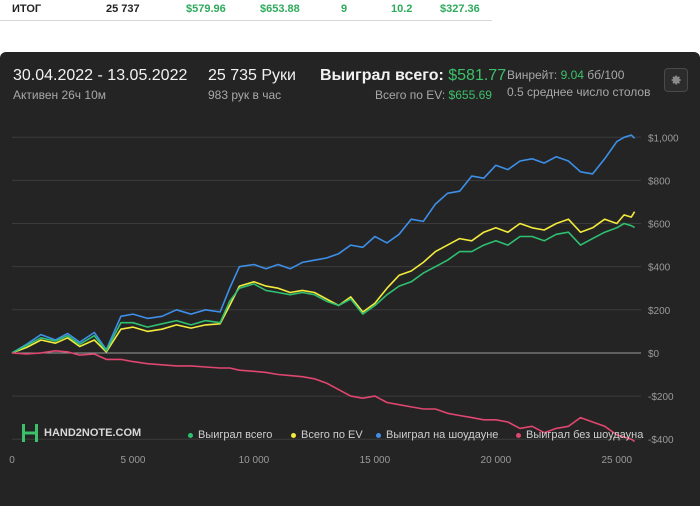 The width and height of the screenshot is (700, 506). Describe the element at coordinates (518, 435) in the screenshot. I see `legend-no-showdown-dot` at that location.